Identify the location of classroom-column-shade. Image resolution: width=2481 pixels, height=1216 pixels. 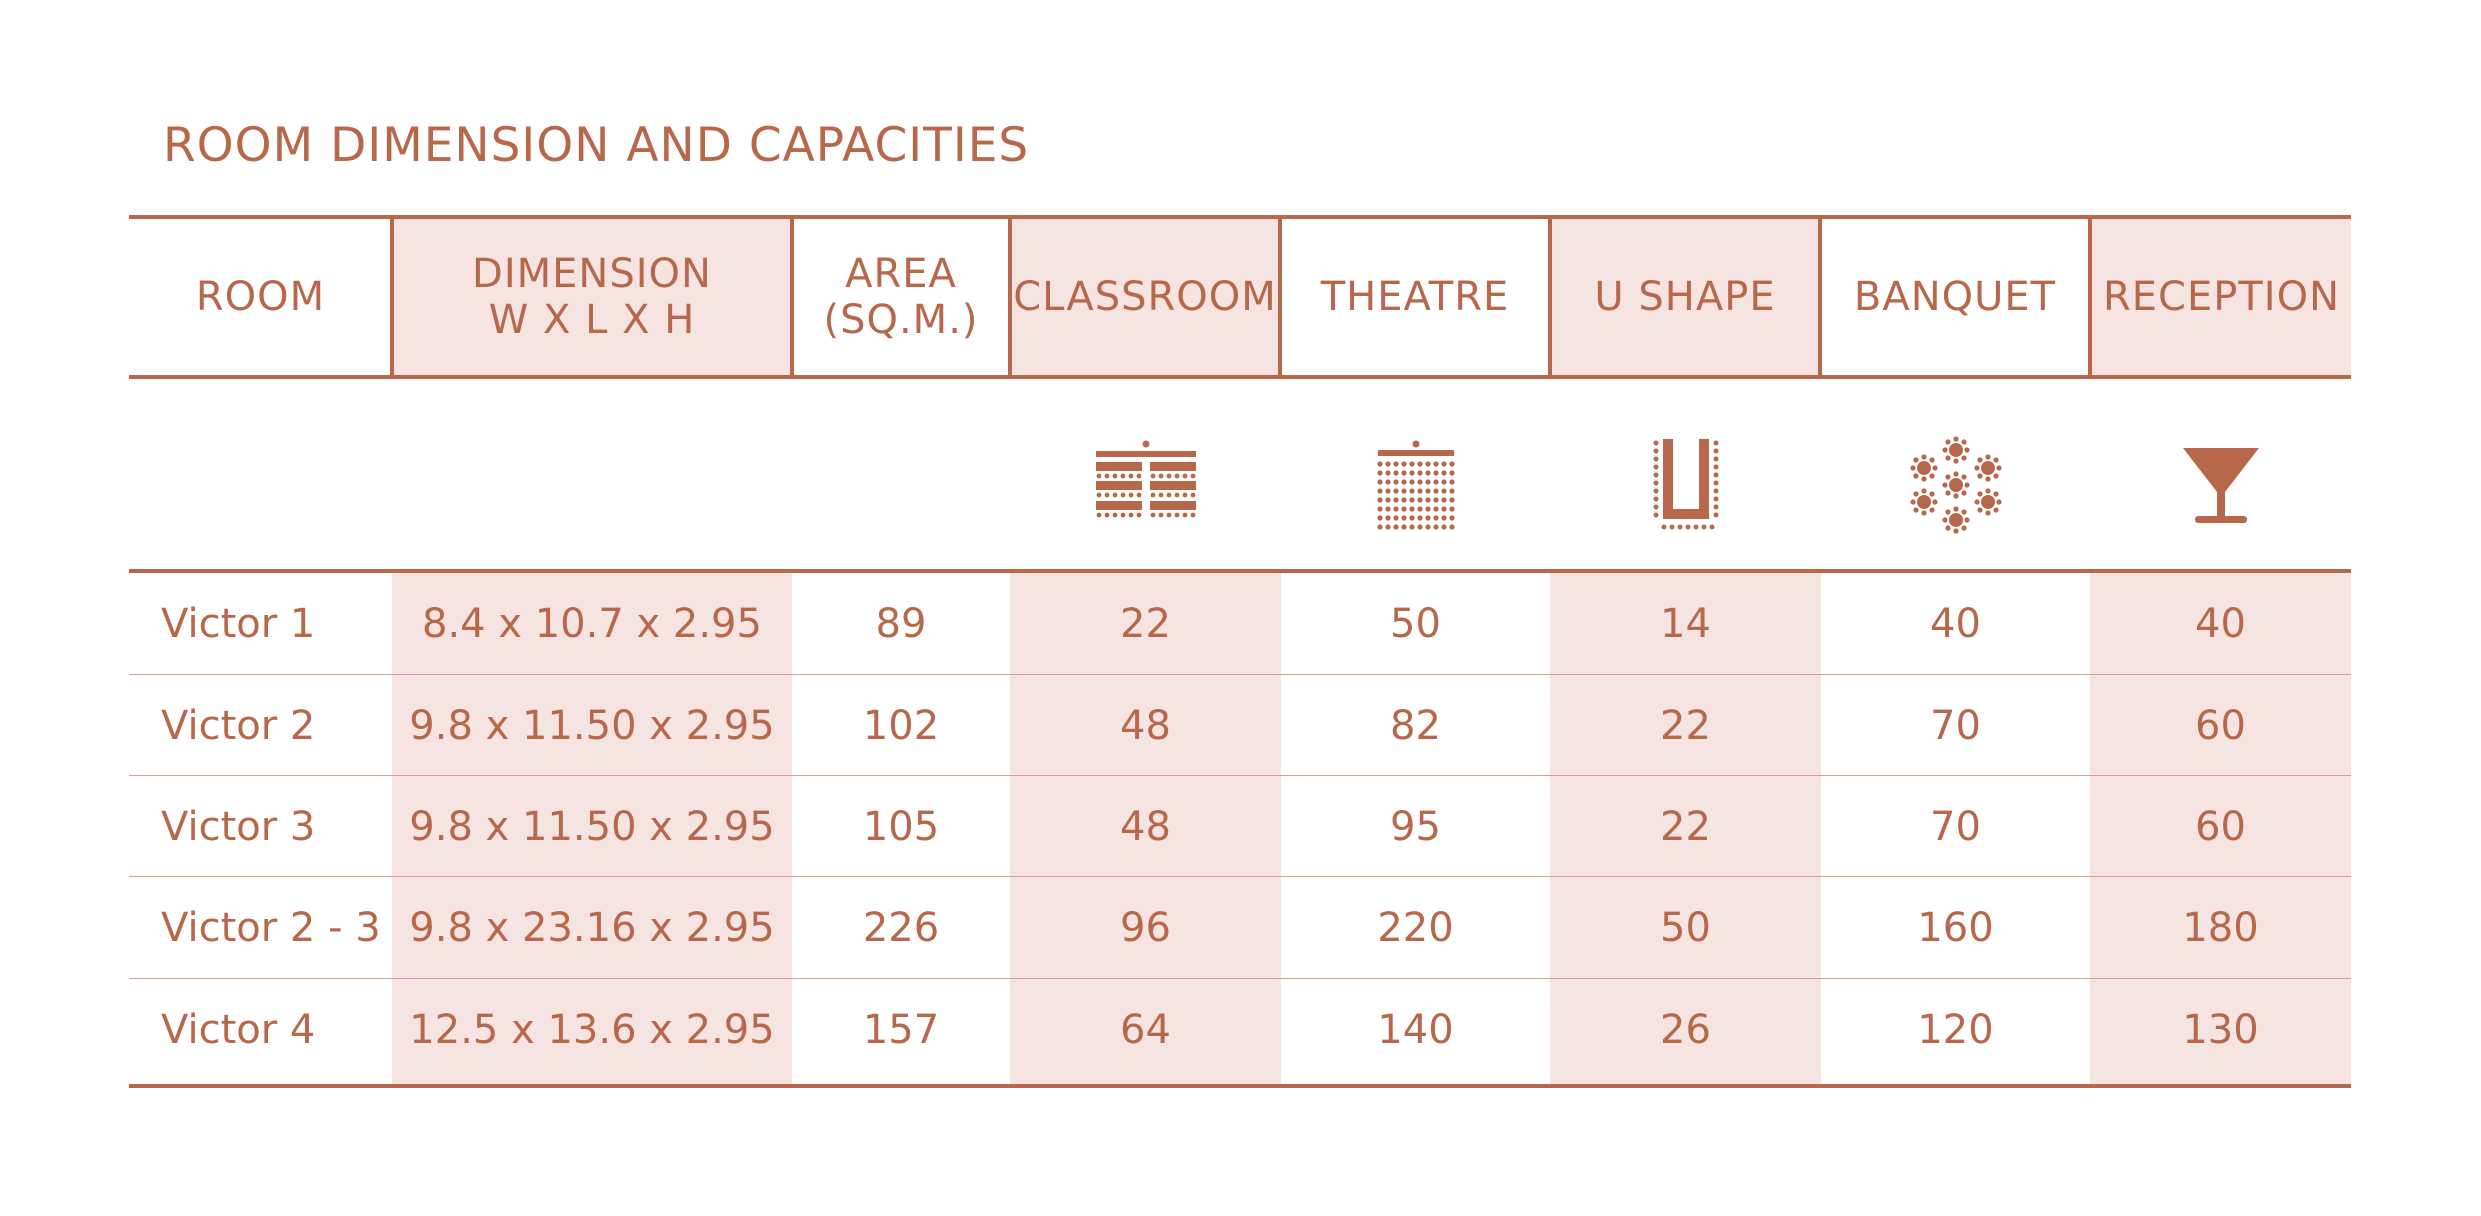
(1145, 651).